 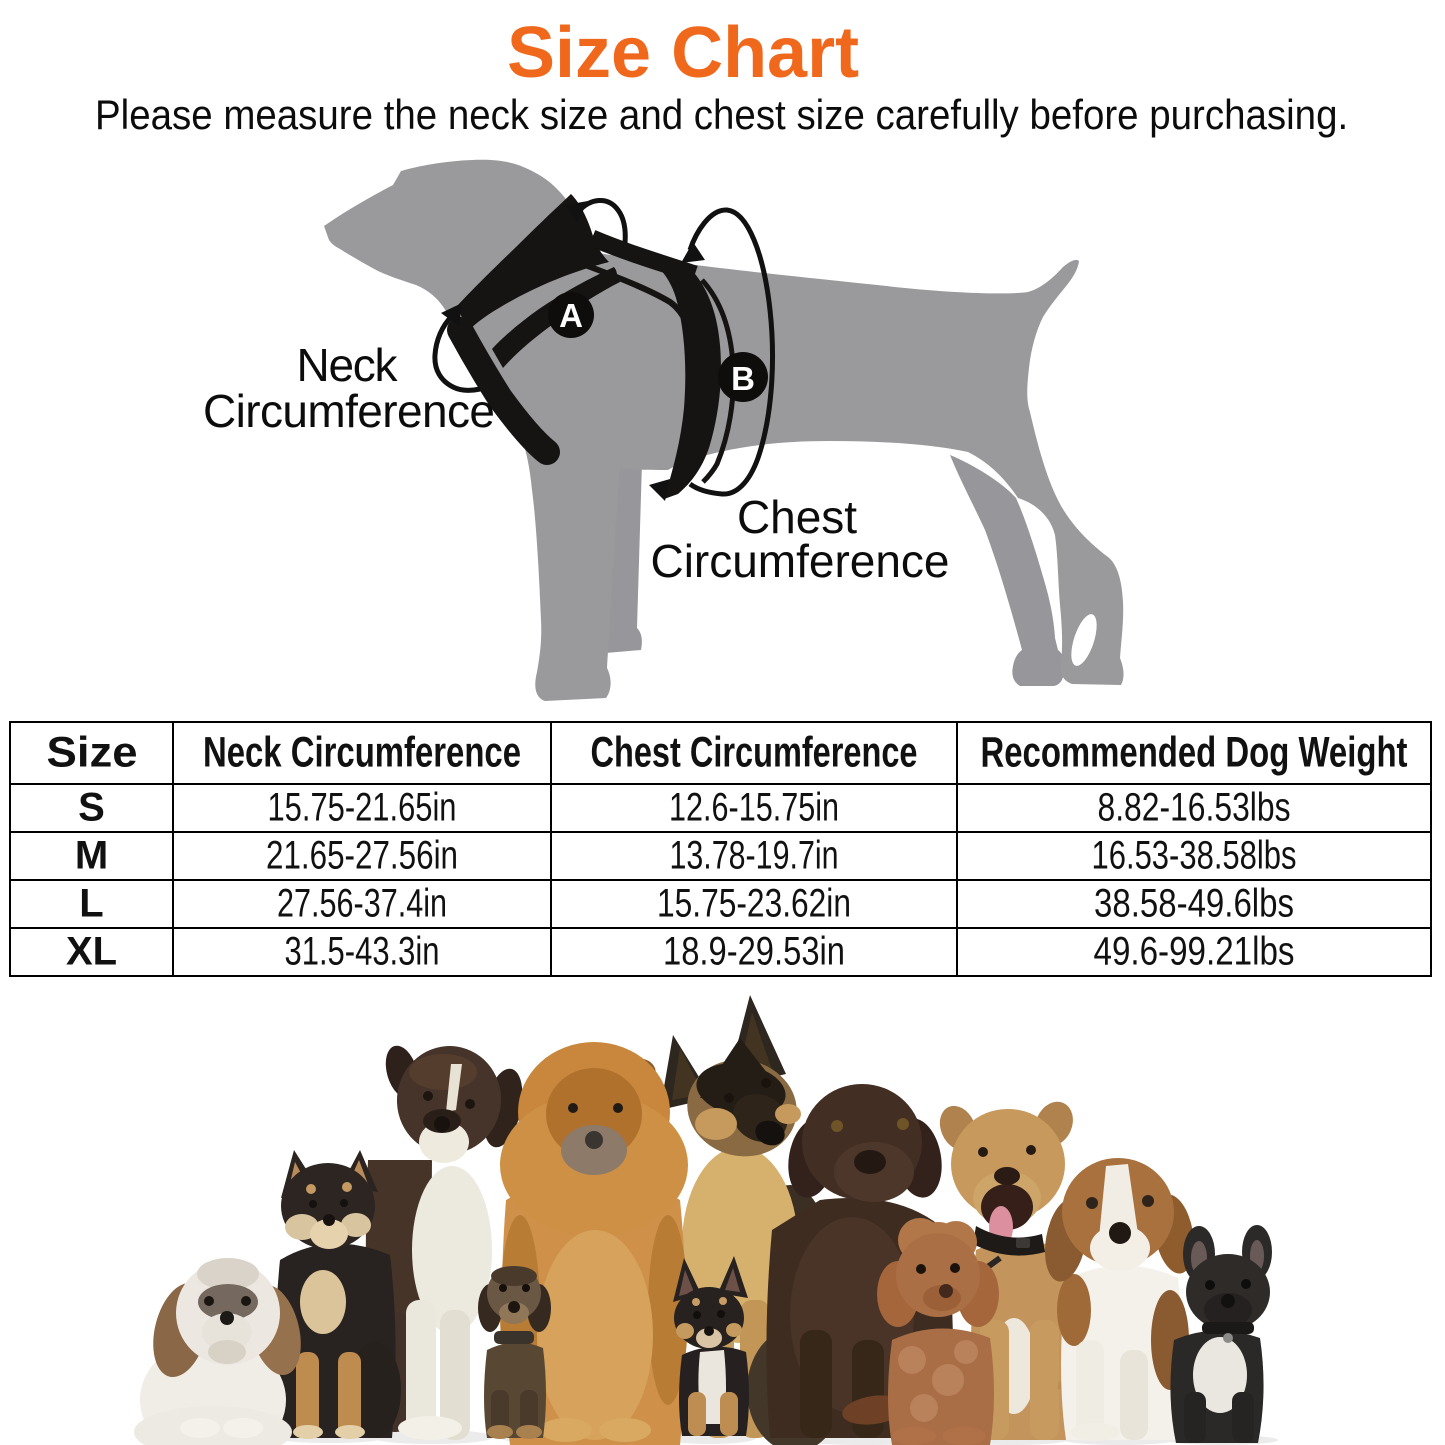 I want to click on svg-text: B, so click(x=743, y=378).